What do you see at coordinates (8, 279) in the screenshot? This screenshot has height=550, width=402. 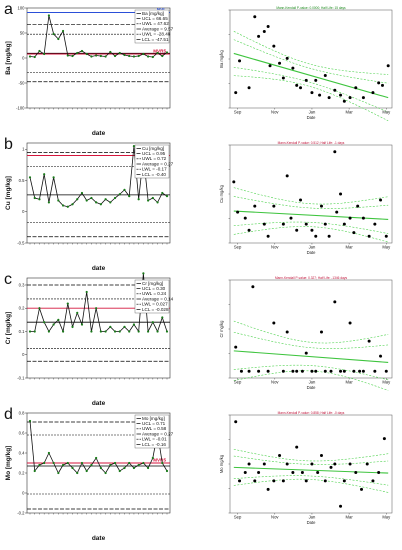 I see `panel-letter-c: c` at bounding box center [8, 279].